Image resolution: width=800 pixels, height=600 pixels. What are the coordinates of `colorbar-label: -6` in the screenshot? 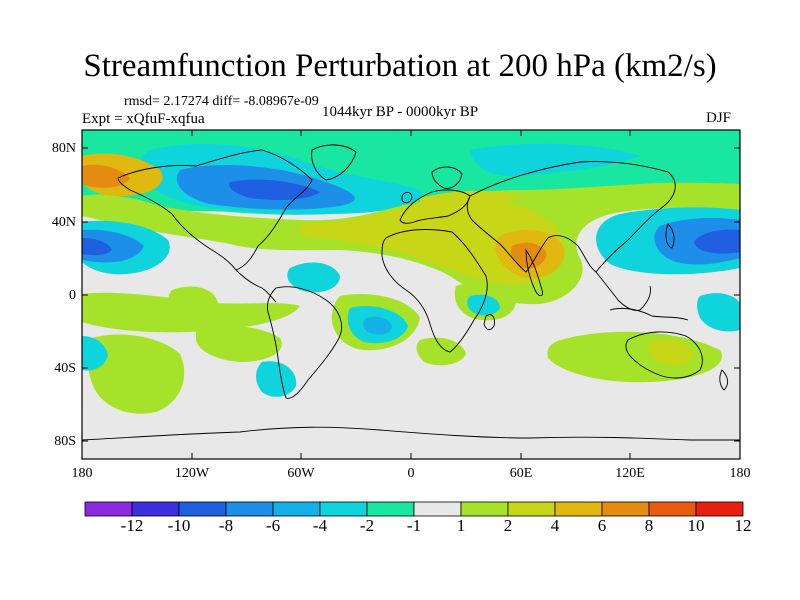 It's located at (273, 525).